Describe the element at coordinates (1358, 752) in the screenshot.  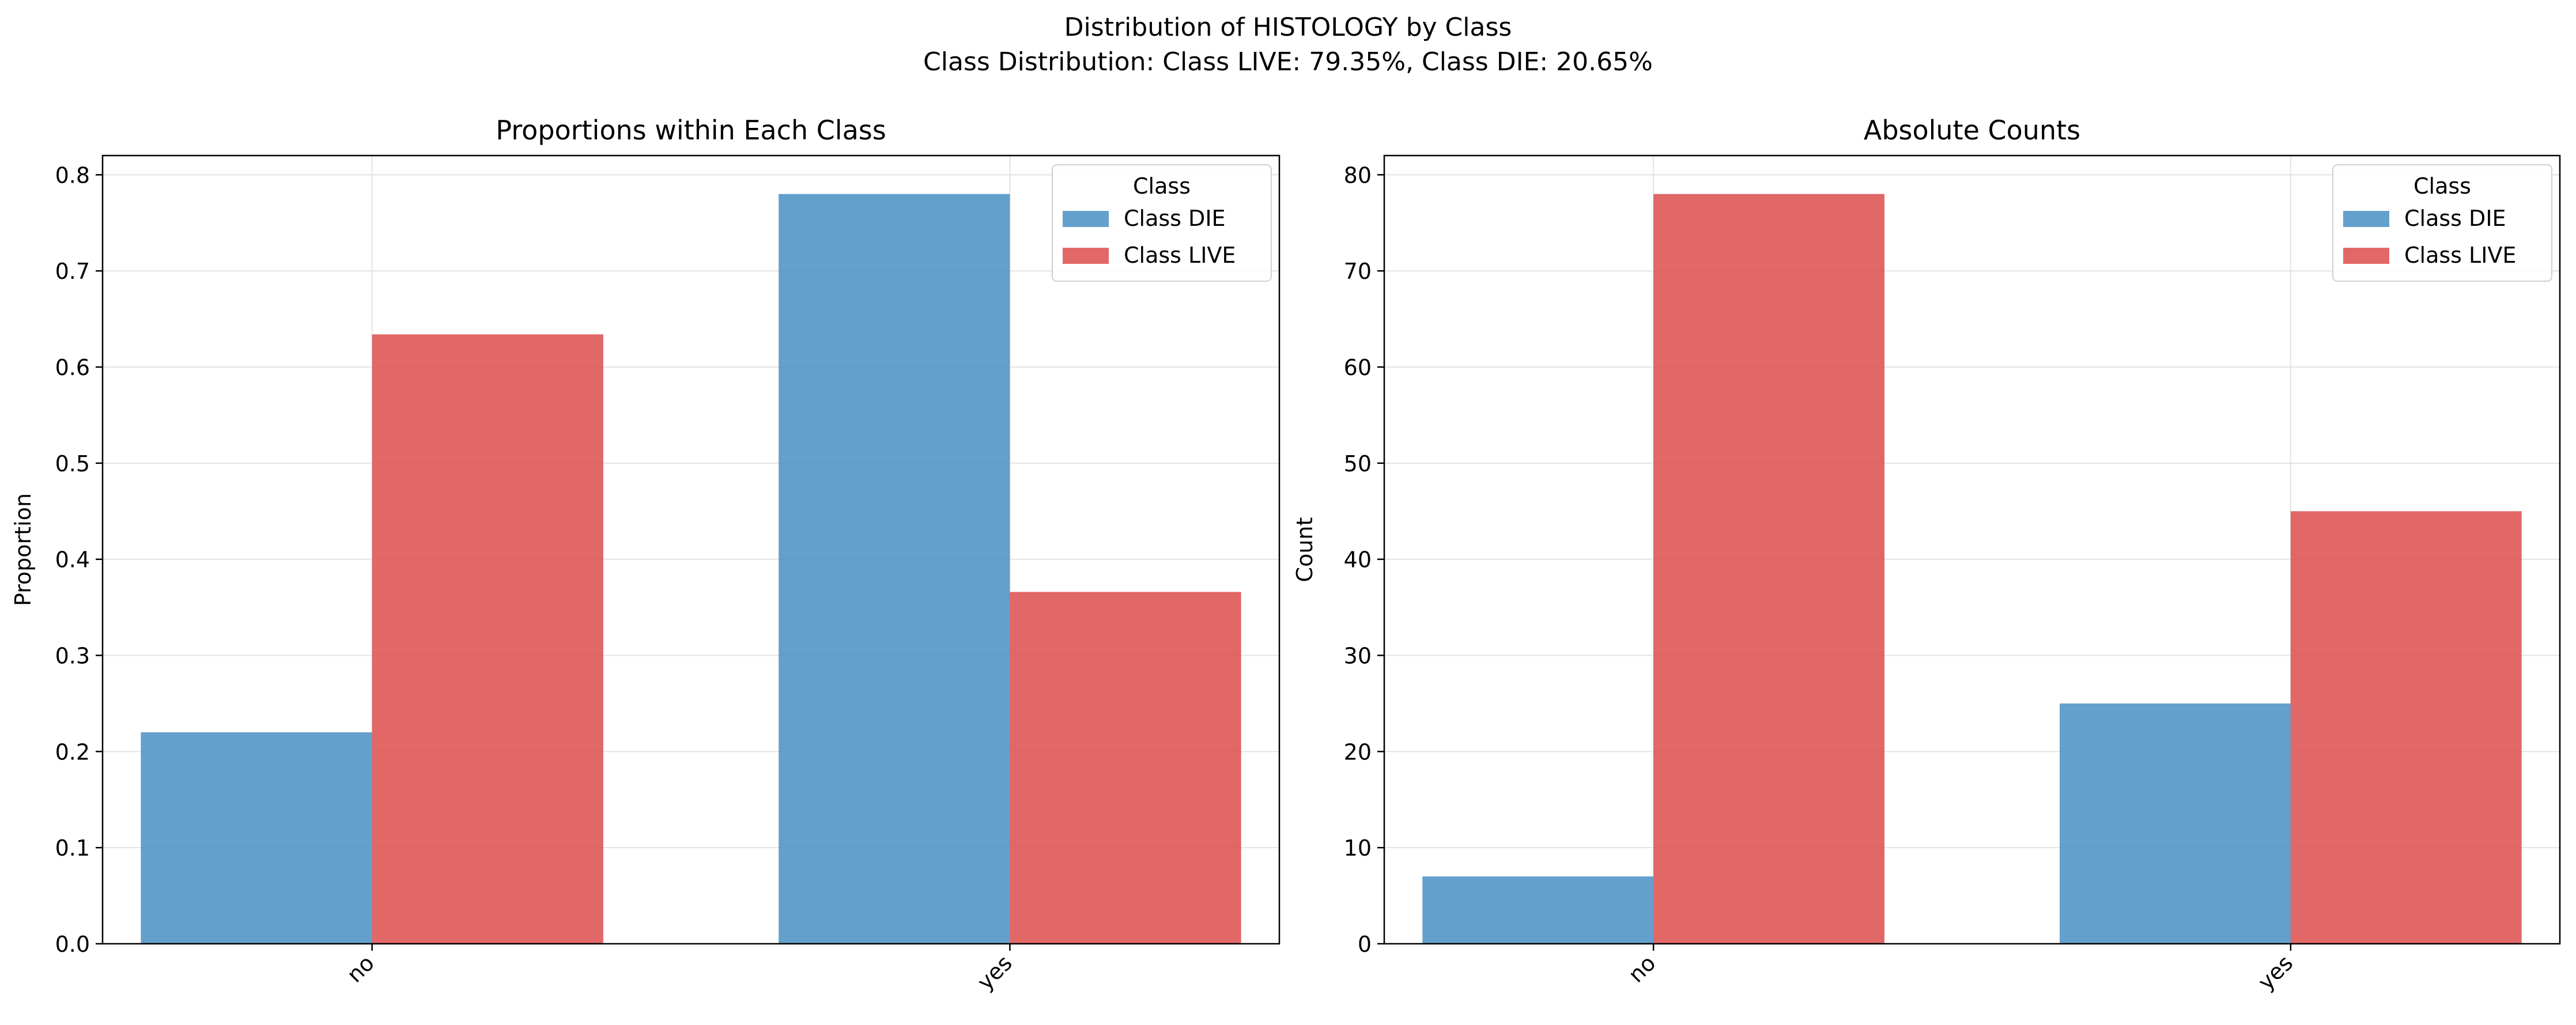
I see `y-tick-label: 20` at that location.